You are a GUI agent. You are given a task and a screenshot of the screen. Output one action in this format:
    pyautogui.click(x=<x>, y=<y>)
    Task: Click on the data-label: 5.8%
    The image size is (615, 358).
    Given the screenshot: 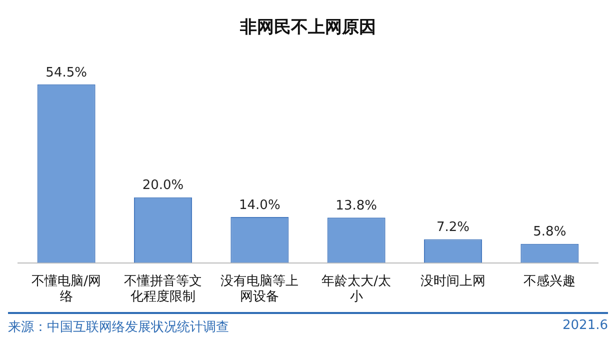 What is the action you would take?
    pyautogui.click(x=549, y=232)
    